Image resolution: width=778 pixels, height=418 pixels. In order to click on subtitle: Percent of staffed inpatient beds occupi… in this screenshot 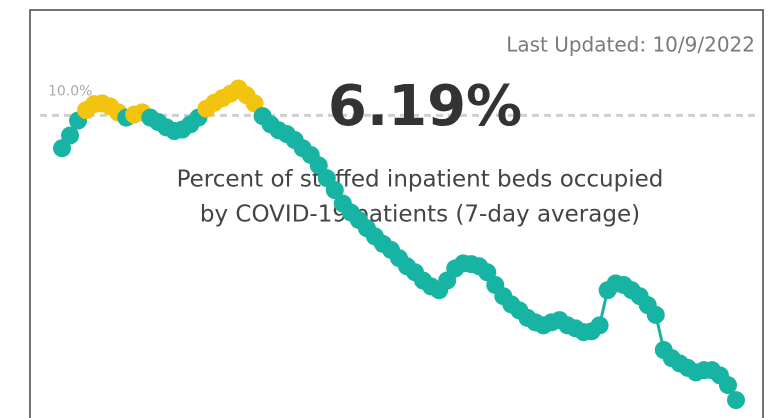, I will do `click(420, 180)`.